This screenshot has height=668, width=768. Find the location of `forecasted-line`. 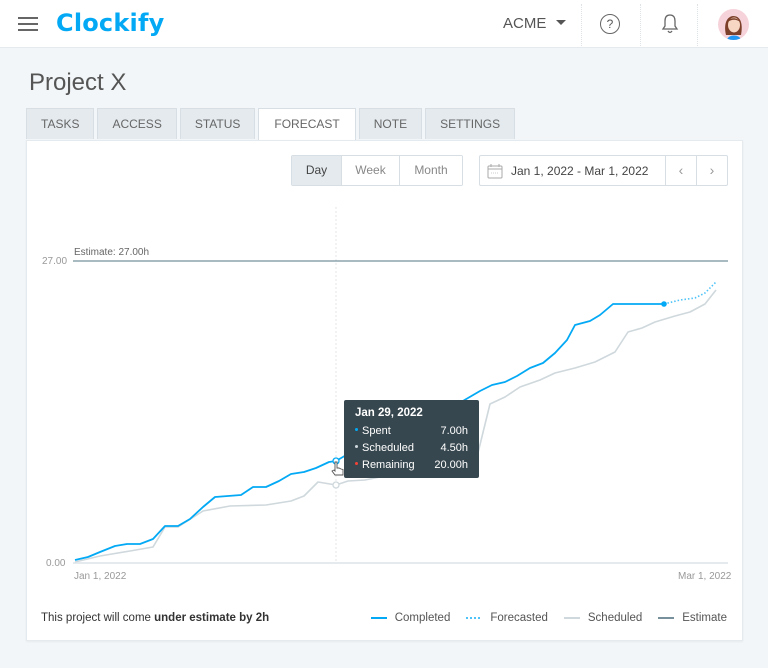

forecasted-line is located at coordinates (690, 293).